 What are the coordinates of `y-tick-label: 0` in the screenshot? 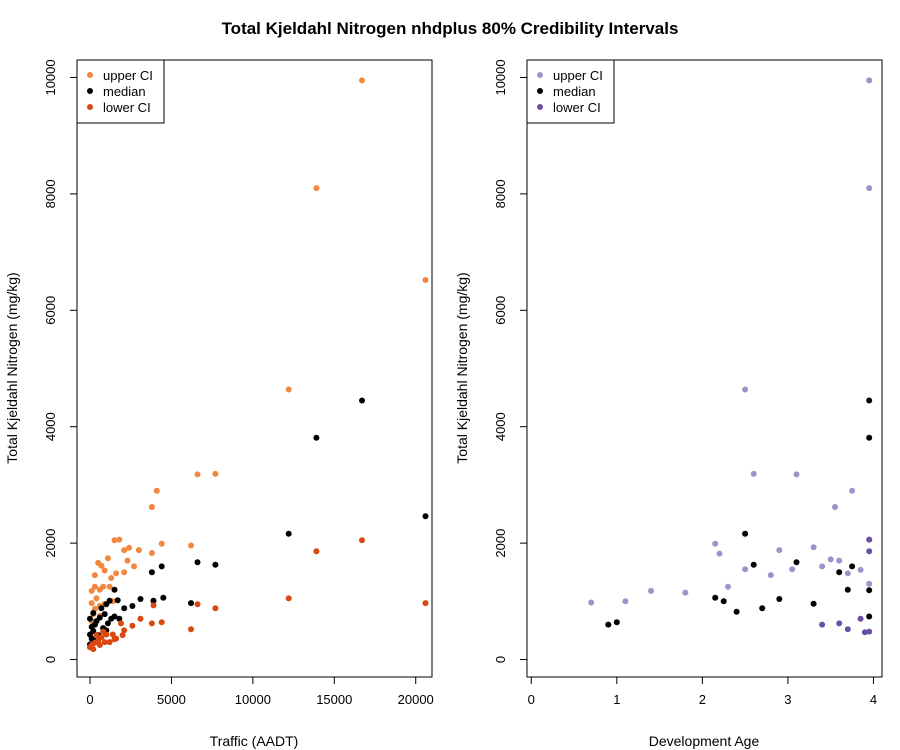 It's located at (500, 659).